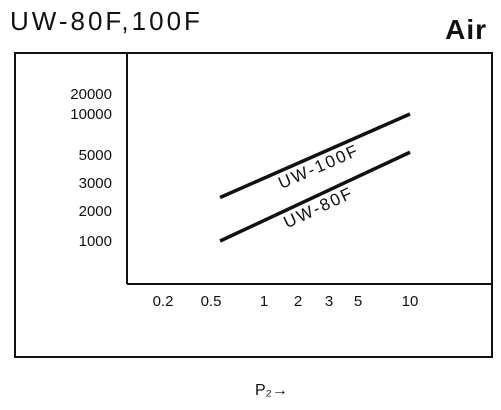 This screenshot has height=410, width=501. Describe the element at coordinates (95, 183) in the screenshot. I see `y-tick-label: 3000` at that location.